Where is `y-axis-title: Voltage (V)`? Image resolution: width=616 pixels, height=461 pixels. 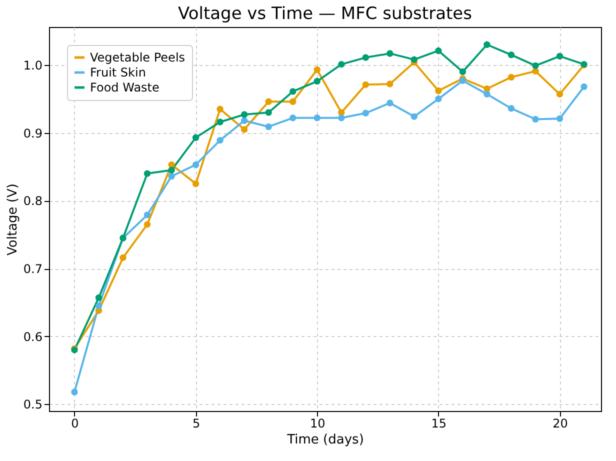
y-axis-title: Voltage (V) is located at coordinates (12, 220).